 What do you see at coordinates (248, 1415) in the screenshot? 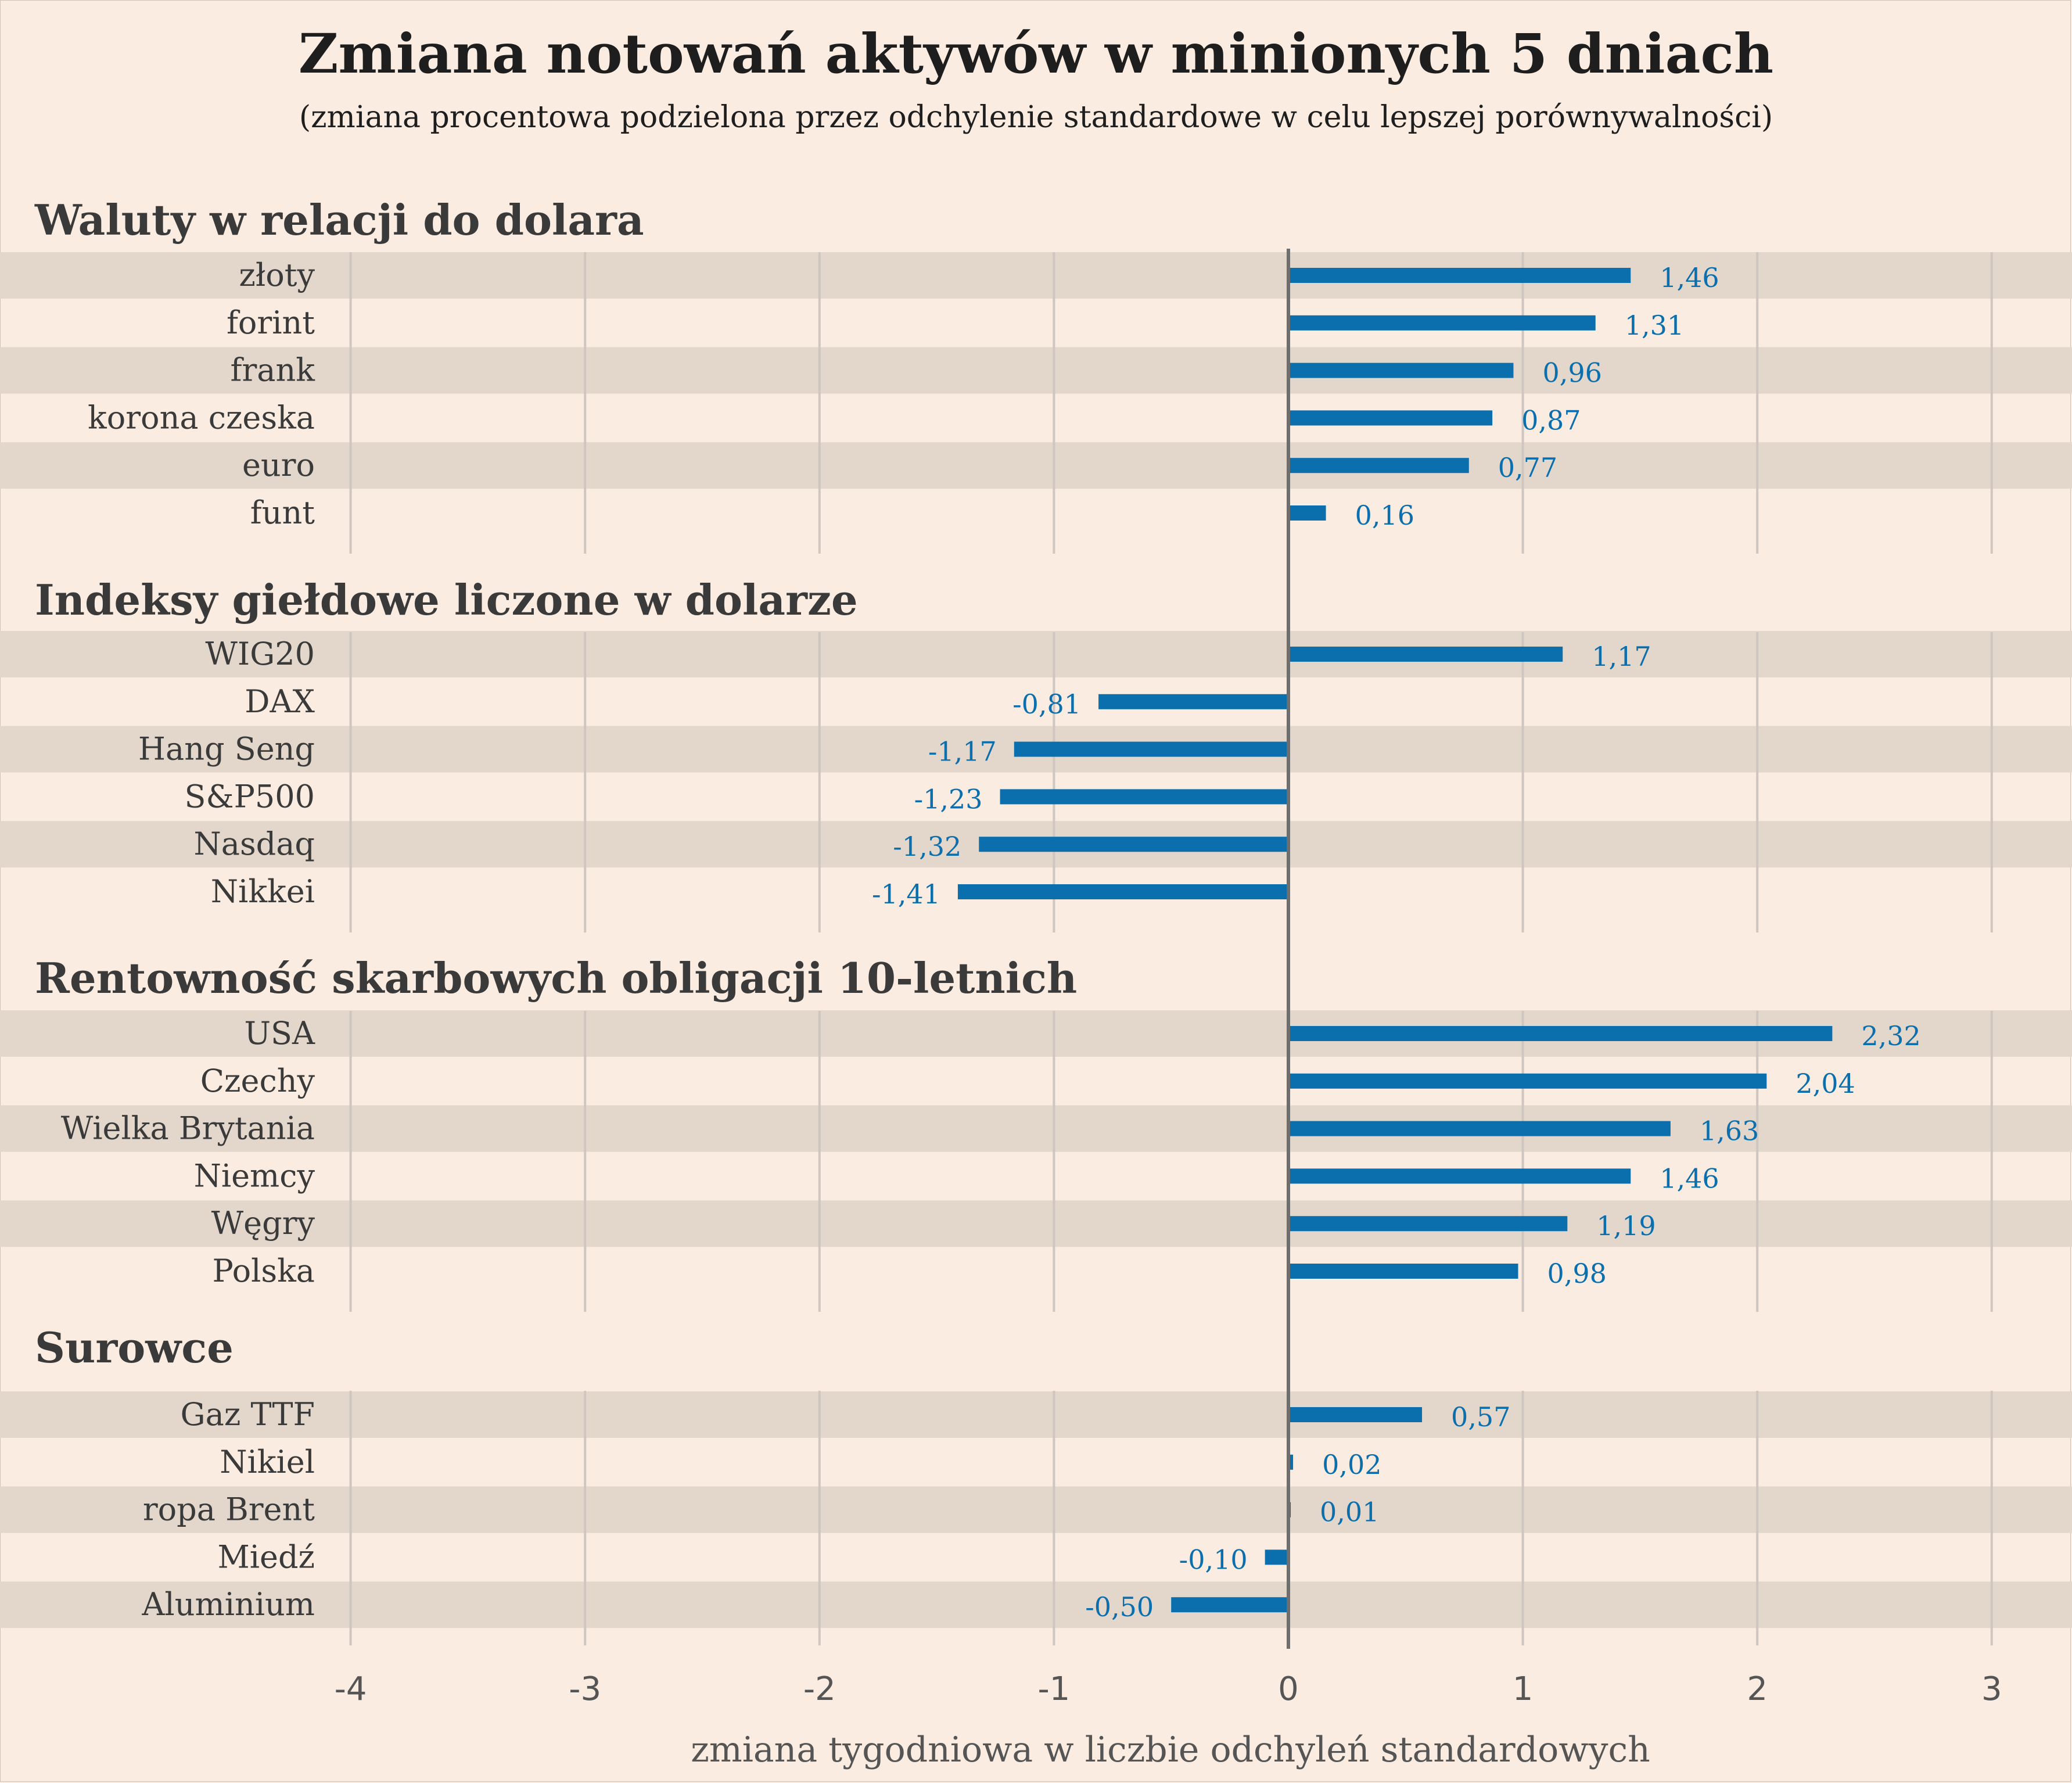
I see `category-label: Gaz TTF` at bounding box center [248, 1415].